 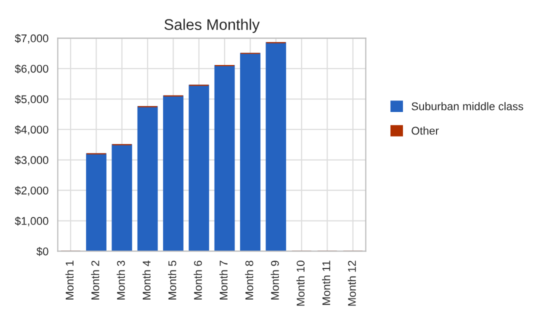 What do you see at coordinates (31, 130) in the screenshot?
I see `y-tick-label: $4,000` at bounding box center [31, 130].